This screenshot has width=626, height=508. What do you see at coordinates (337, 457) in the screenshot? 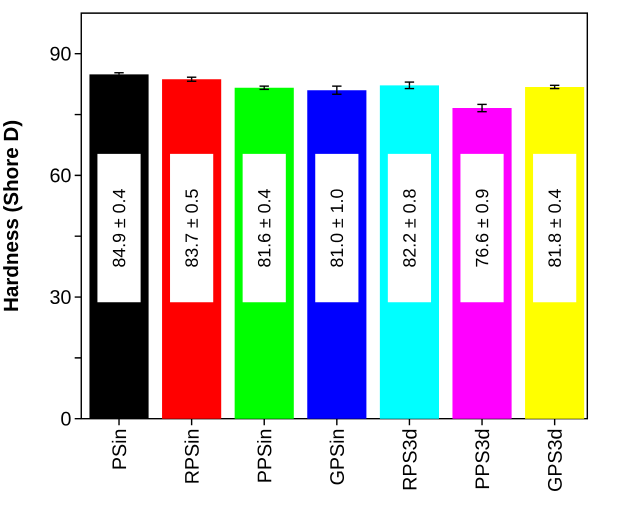
I see `x-tick-label: GPSin` at bounding box center [337, 457].